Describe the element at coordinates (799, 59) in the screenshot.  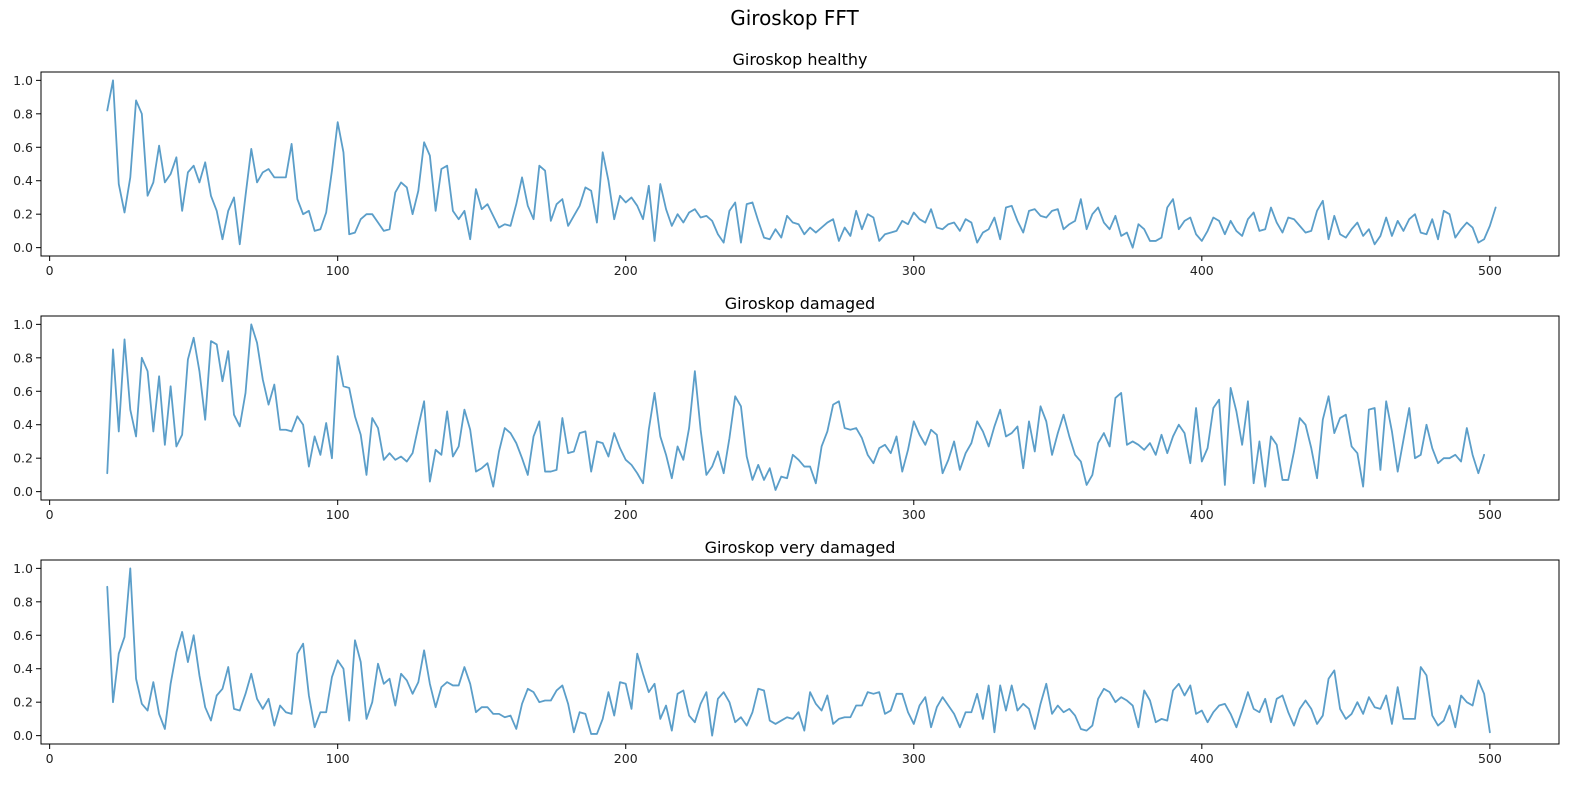
I see `subplot-title: Giroskop healthy` at that location.